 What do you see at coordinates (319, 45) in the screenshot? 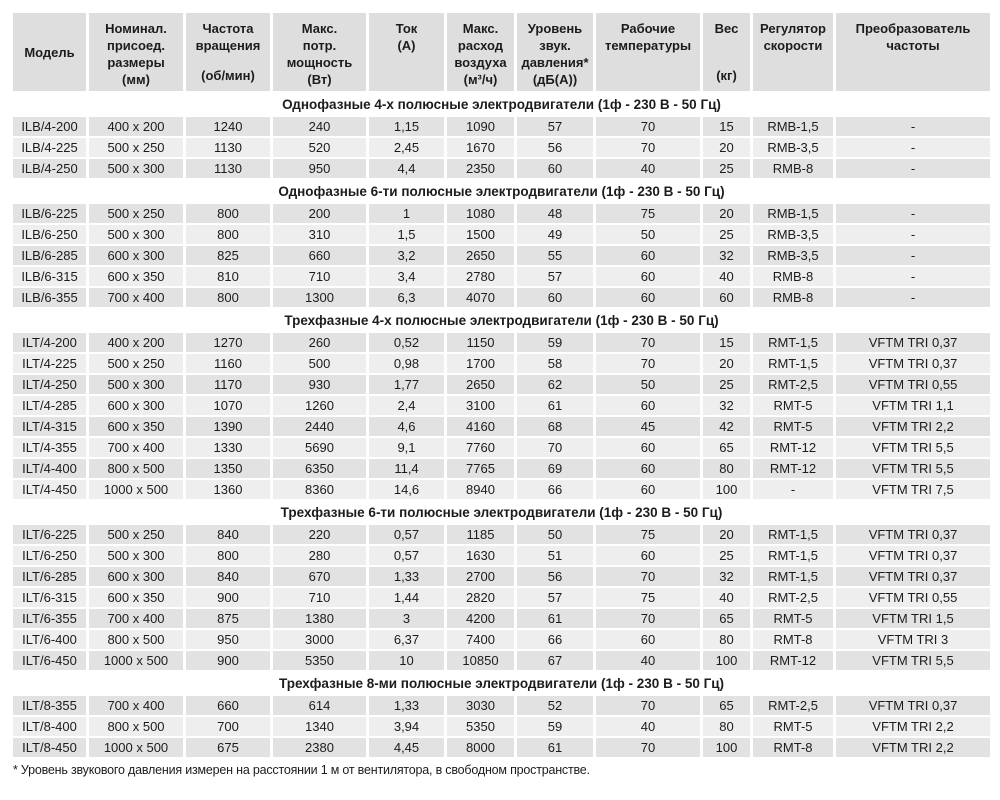
I see `column-header-label: Макс. потр. мощность` at bounding box center [319, 45].